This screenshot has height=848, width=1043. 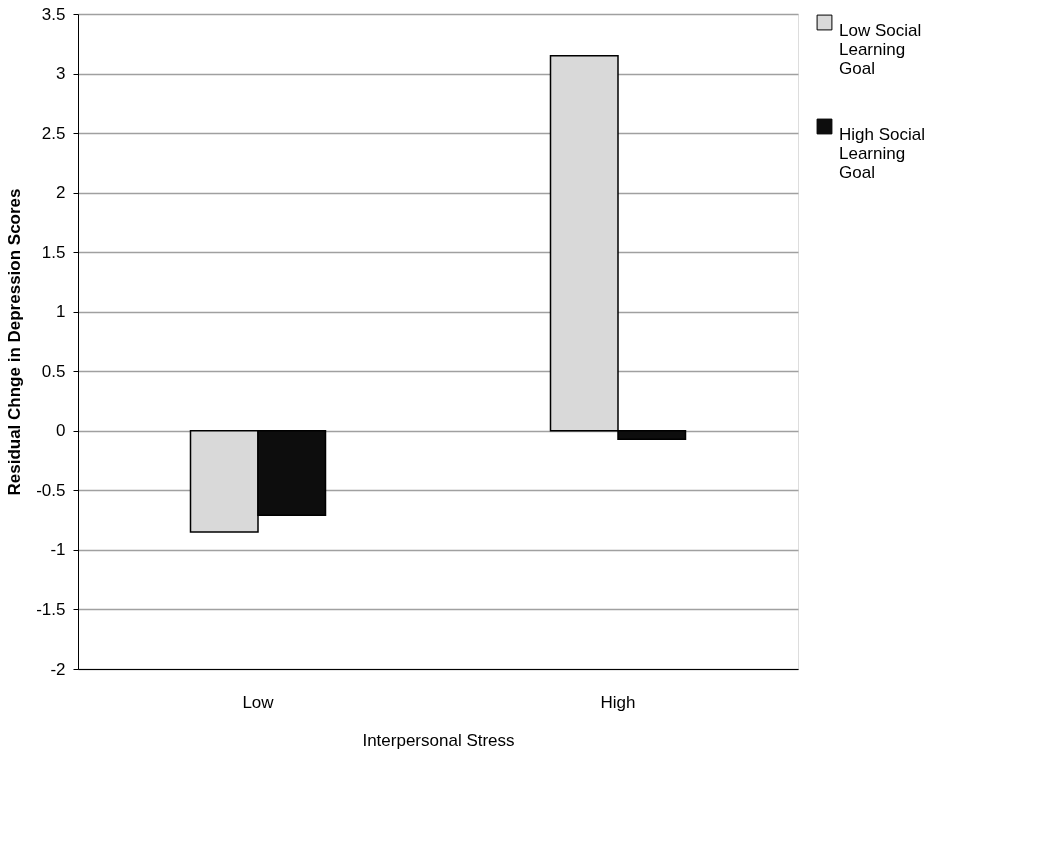 What do you see at coordinates (51, 609) in the screenshot?
I see `y-tick-label: -1.5` at bounding box center [51, 609].